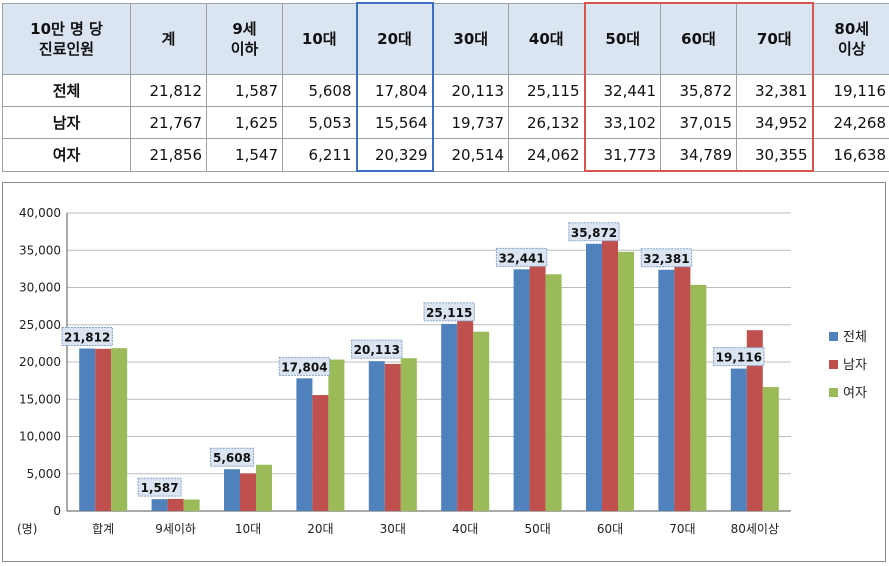 The width and height of the screenshot is (889, 566). What do you see at coordinates (775, 90) in the screenshot?
I see `table-cell: 32,381` at bounding box center [775, 90].